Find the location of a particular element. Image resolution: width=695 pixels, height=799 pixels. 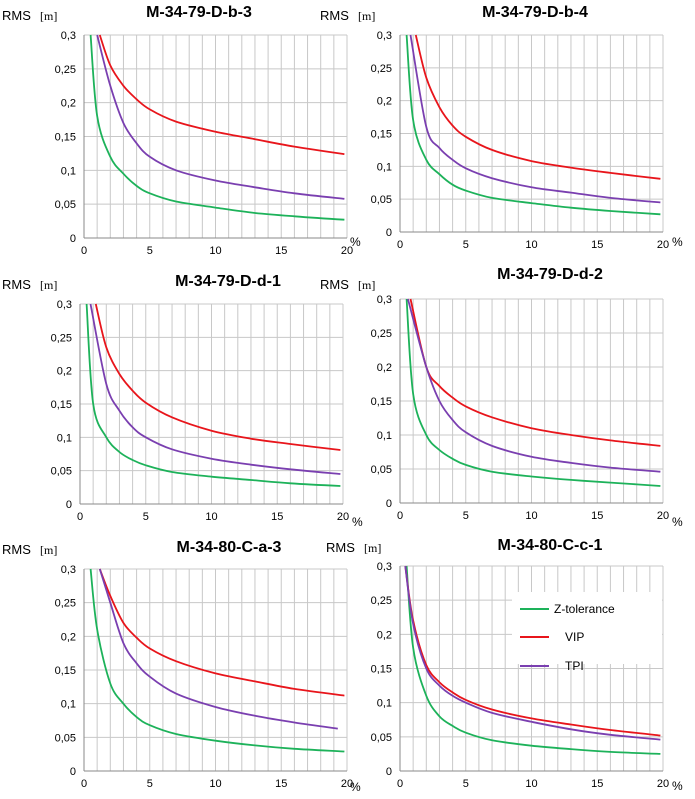

legend-label-tpi: TPI is located at coordinates (574, 666).